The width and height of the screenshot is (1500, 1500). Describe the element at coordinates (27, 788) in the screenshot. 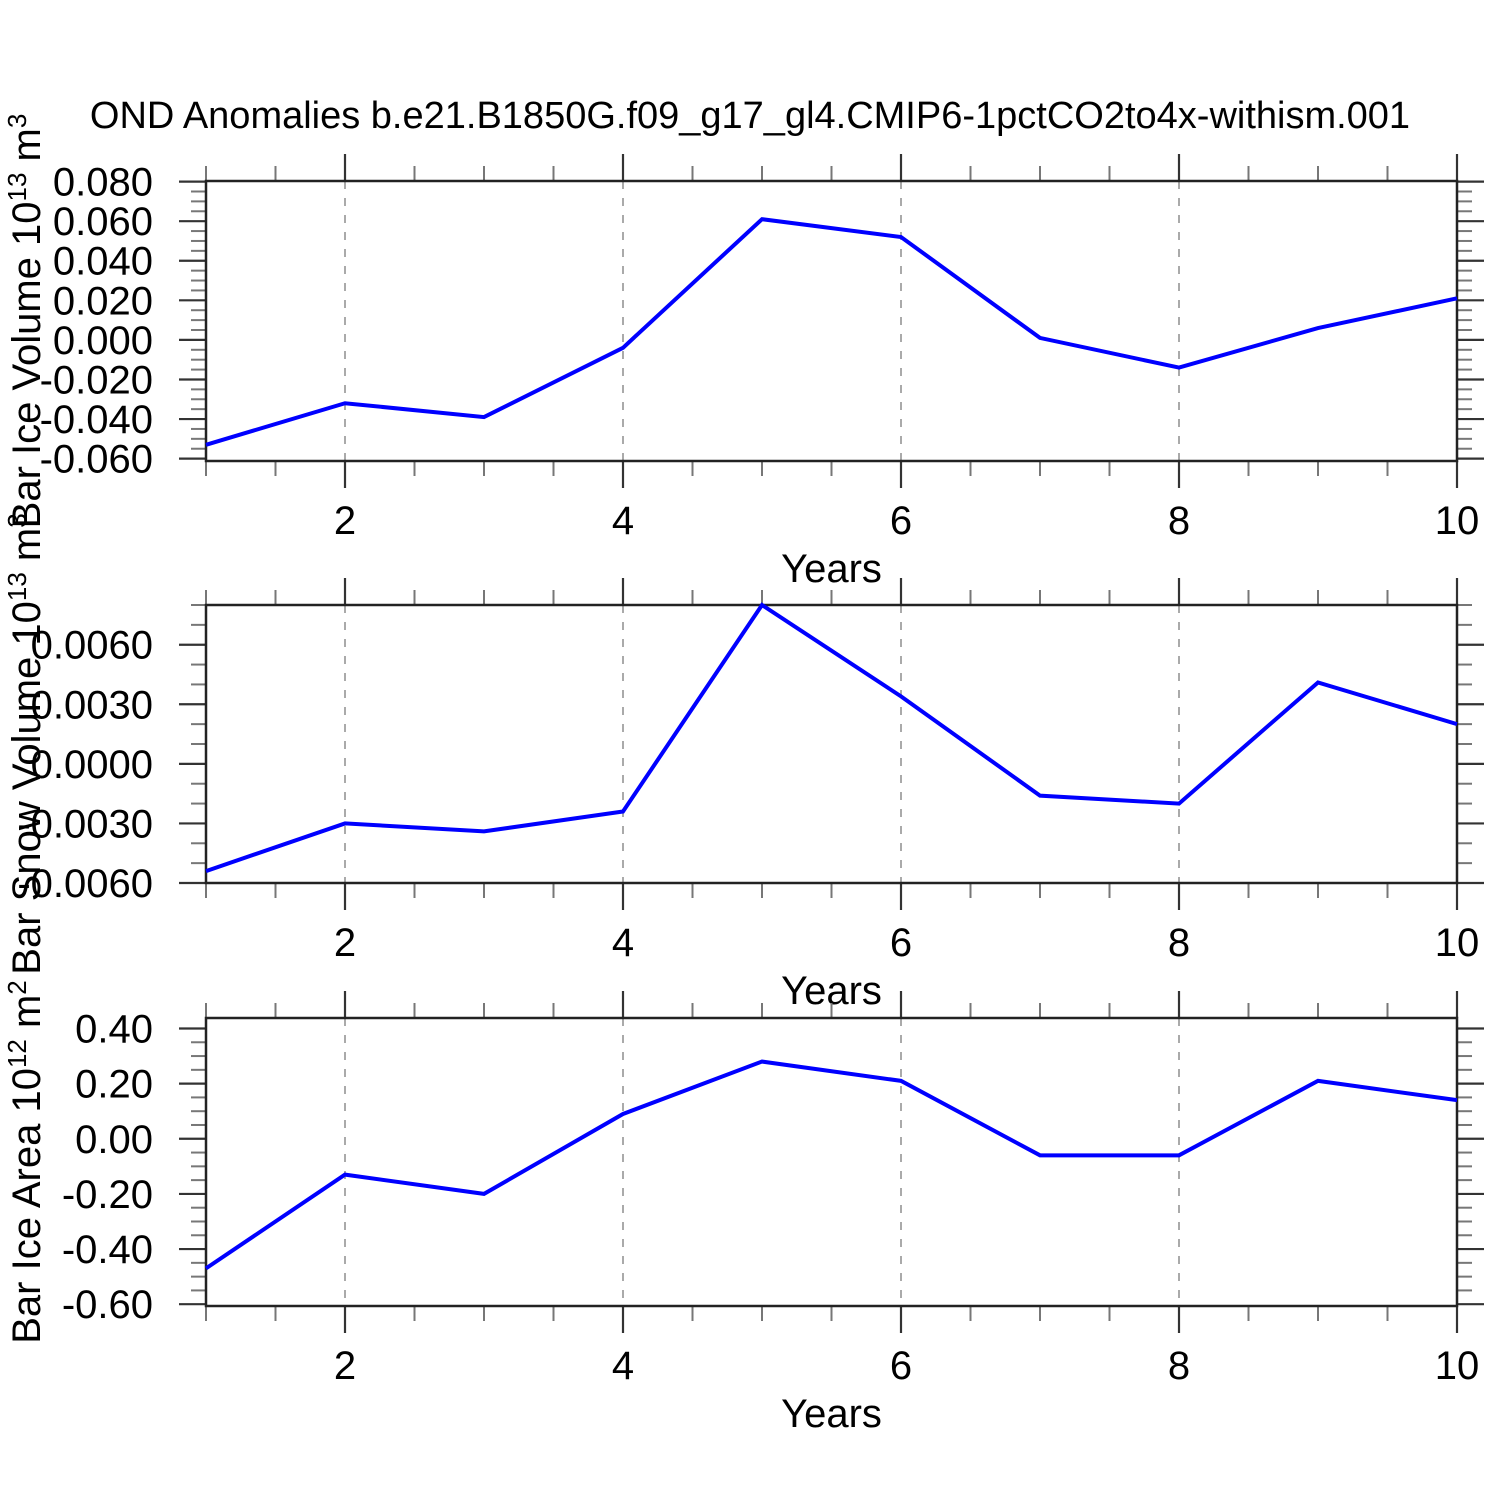

I see `y-axis-title-text: Bar Snow Volume 10` at that location.